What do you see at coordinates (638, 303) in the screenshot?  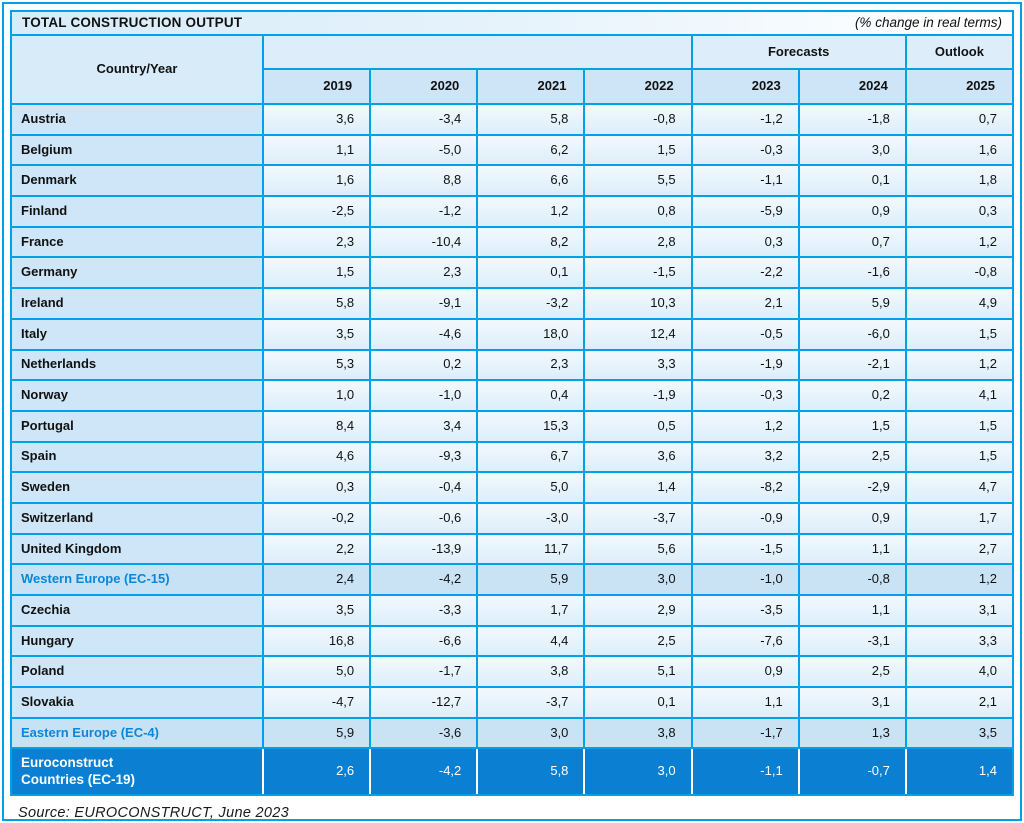 I see `value-cell: 10,3` at bounding box center [638, 303].